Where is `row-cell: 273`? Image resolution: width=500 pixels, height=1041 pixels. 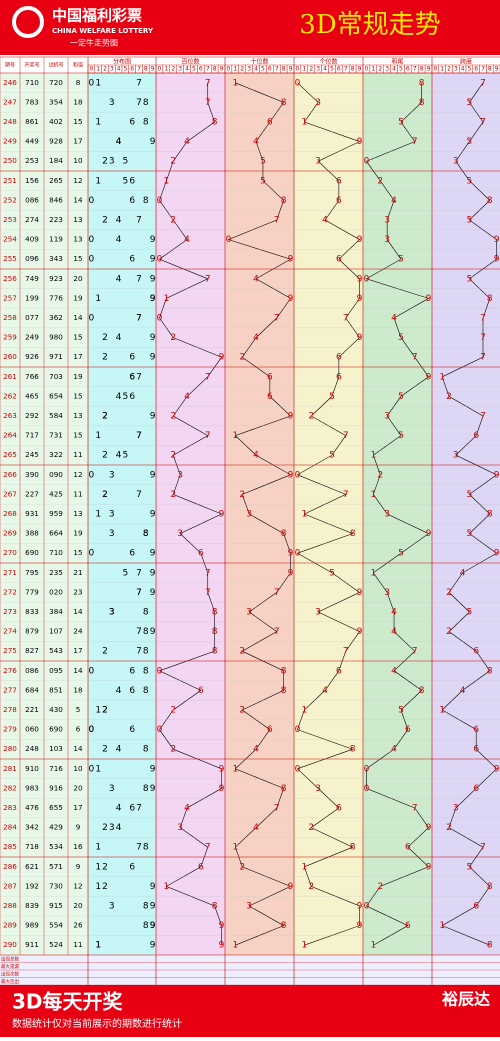 row-cell: 273 is located at coordinates (10, 611).